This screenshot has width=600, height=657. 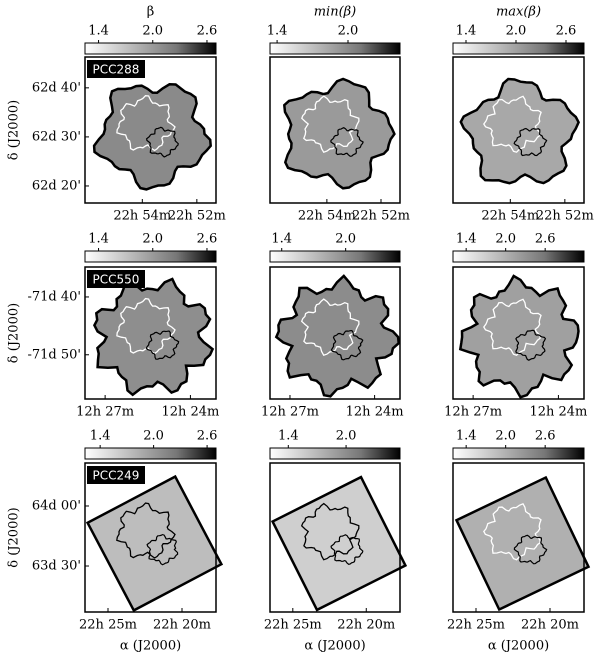 What do you see at coordinates (56, 185) in the screenshot?
I see `y-tick-label: 62d 20'` at bounding box center [56, 185].